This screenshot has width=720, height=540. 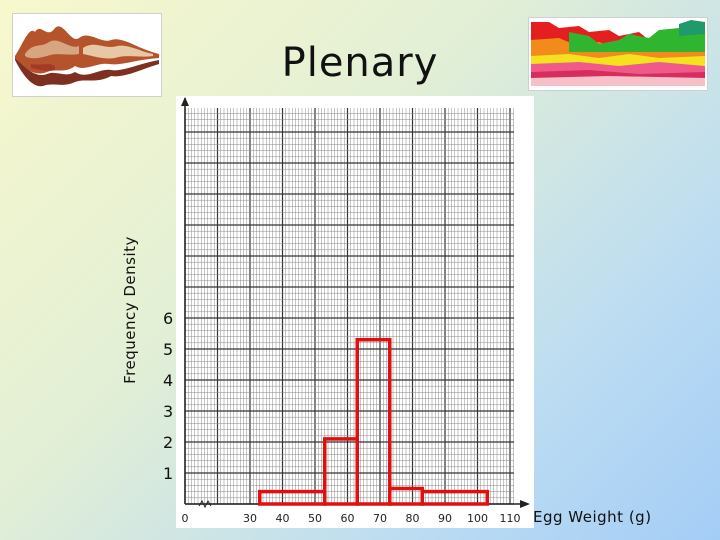 What do you see at coordinates (168, 318) in the screenshot?
I see `y-tick-label: 6` at bounding box center [168, 318].